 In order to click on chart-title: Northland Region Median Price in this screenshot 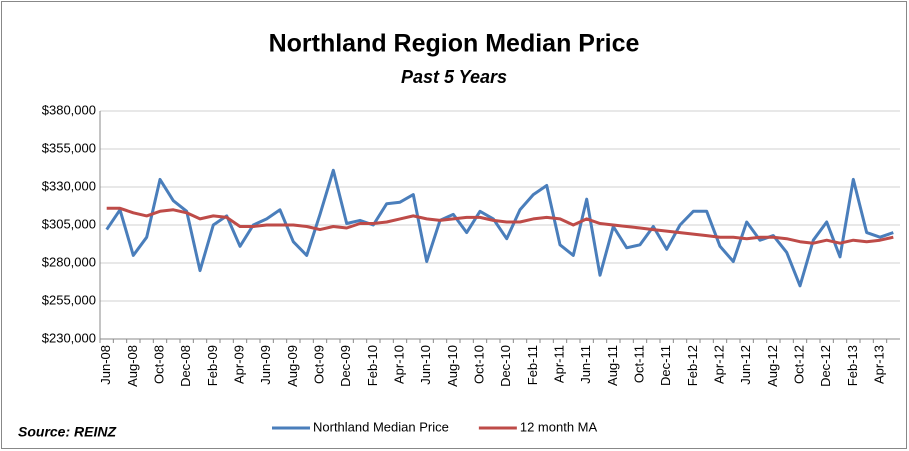, I will do `click(454, 44)`.